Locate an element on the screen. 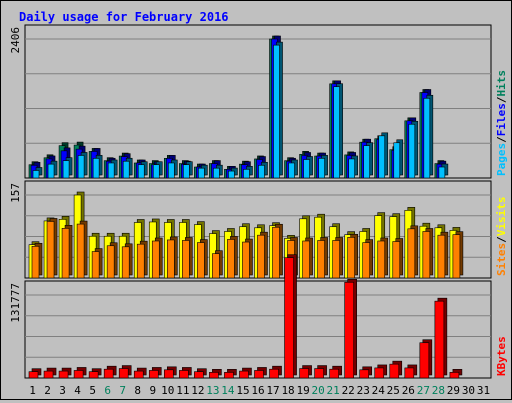 Image resolution: width=512 pixels, height=403 pixels. x-tick-label-day-13: 13 is located at coordinates (212, 390).